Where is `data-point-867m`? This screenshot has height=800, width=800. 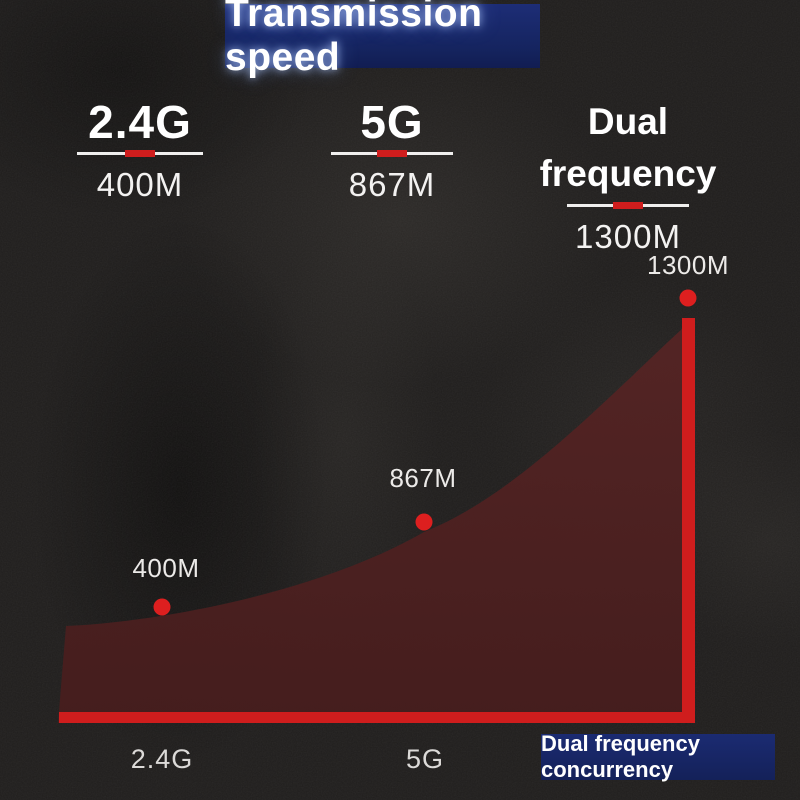
data-point-867m is located at coordinates (424, 522).